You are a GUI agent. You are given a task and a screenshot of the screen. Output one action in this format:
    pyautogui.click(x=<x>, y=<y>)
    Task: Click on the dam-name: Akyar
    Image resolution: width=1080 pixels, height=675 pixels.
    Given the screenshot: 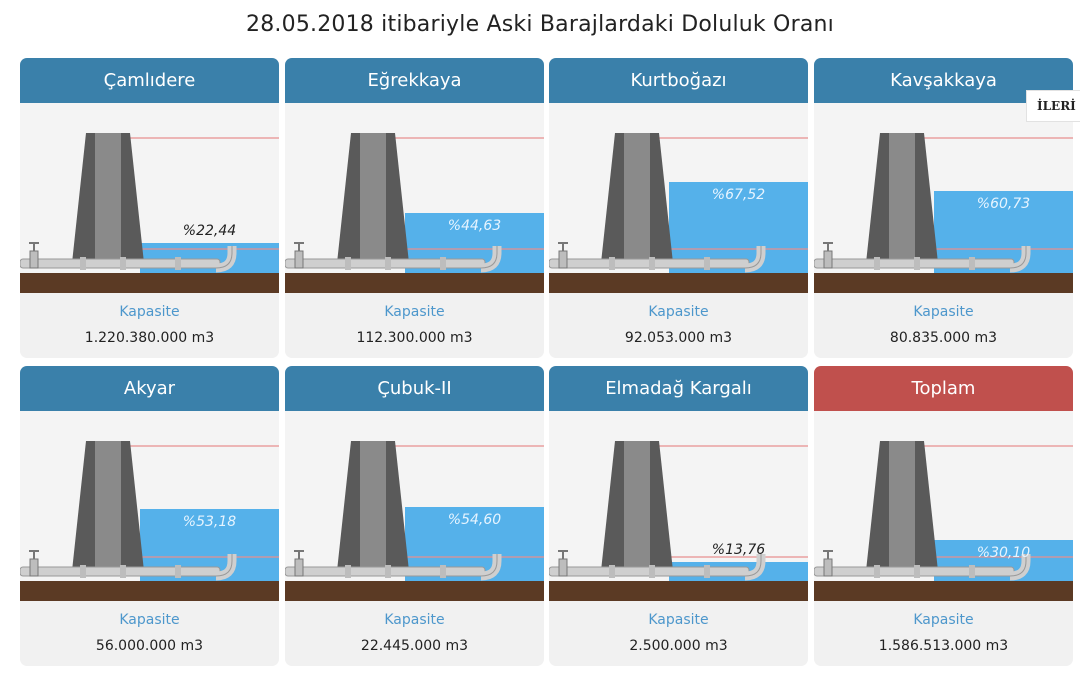 What is the action you would take?
    pyautogui.click(x=149, y=388)
    